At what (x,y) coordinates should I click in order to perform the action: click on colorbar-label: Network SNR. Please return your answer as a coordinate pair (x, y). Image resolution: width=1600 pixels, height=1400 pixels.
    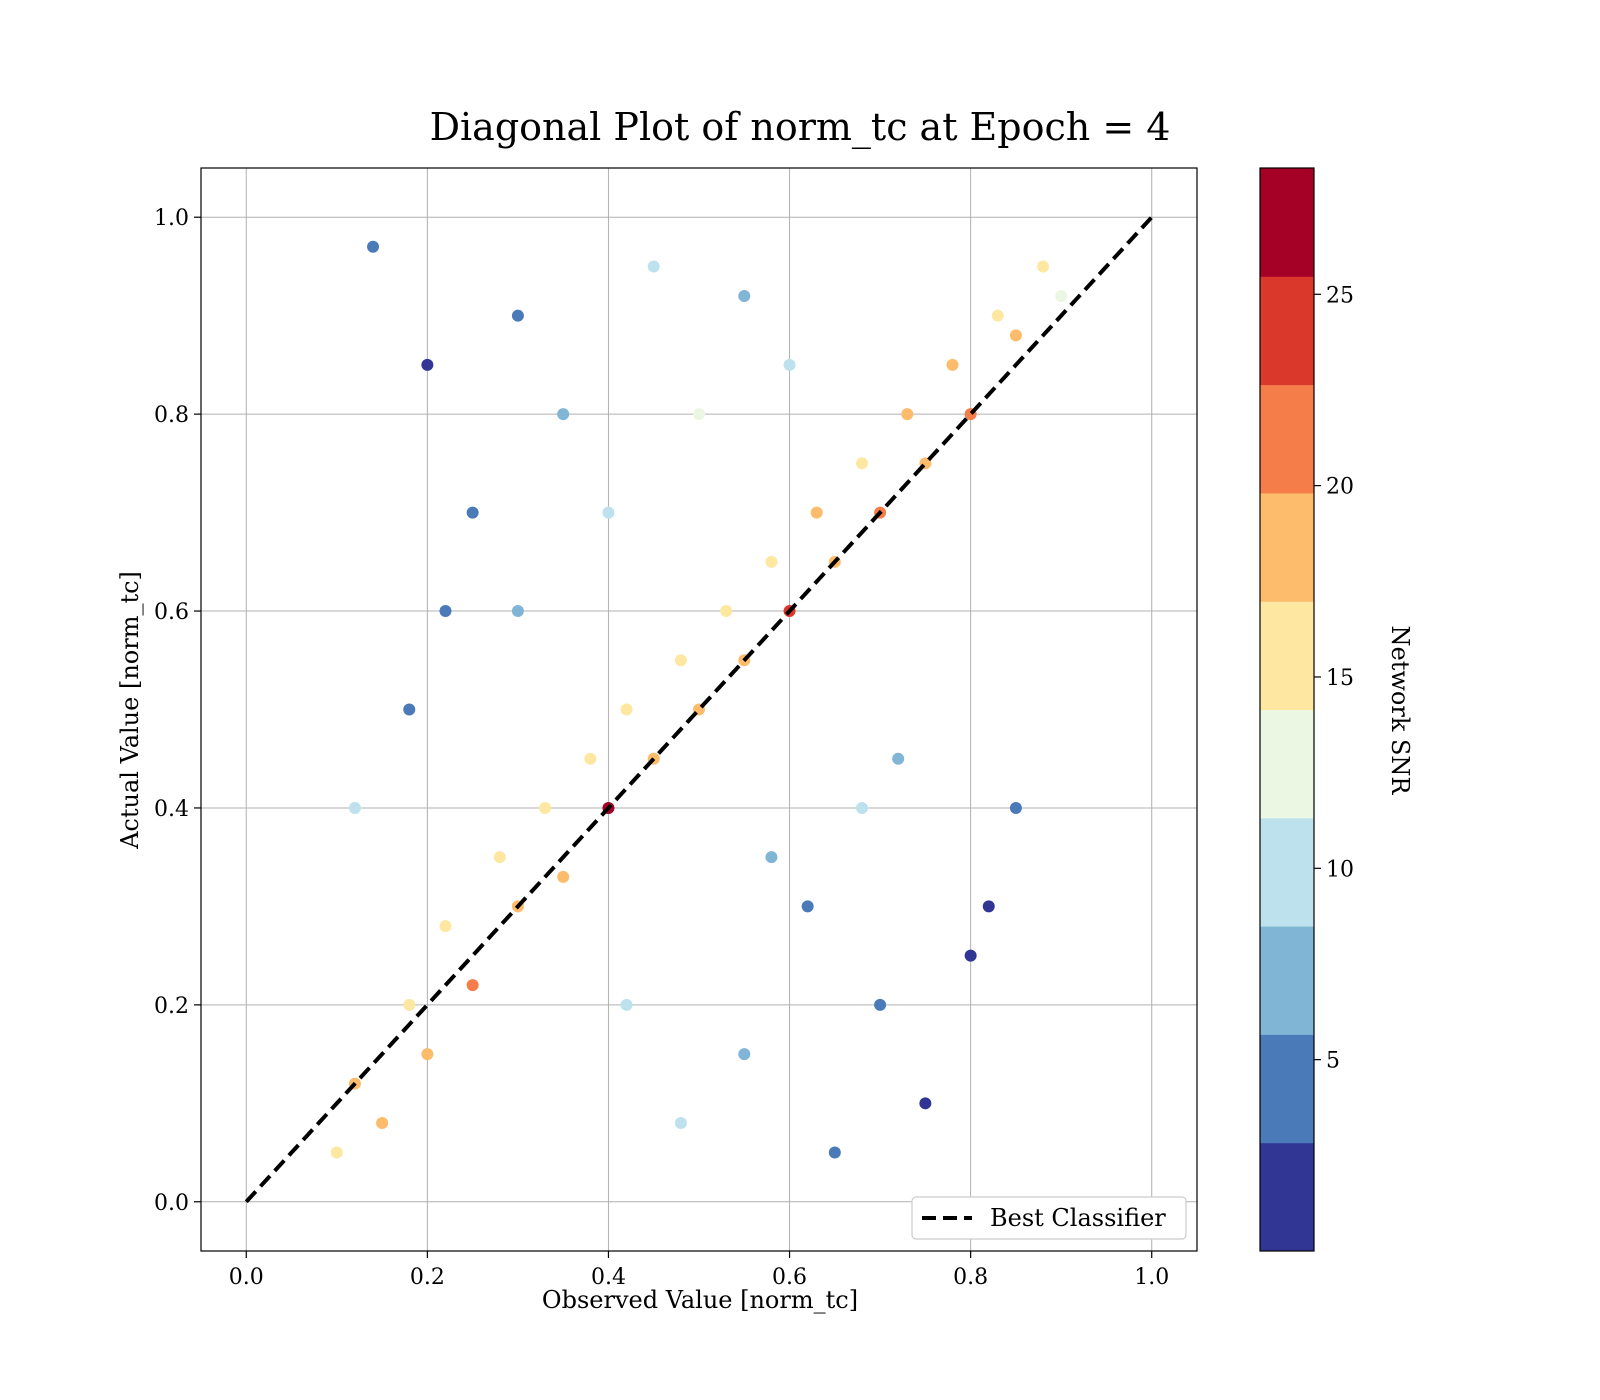
    Looking at the image, I should click on (1400, 711).